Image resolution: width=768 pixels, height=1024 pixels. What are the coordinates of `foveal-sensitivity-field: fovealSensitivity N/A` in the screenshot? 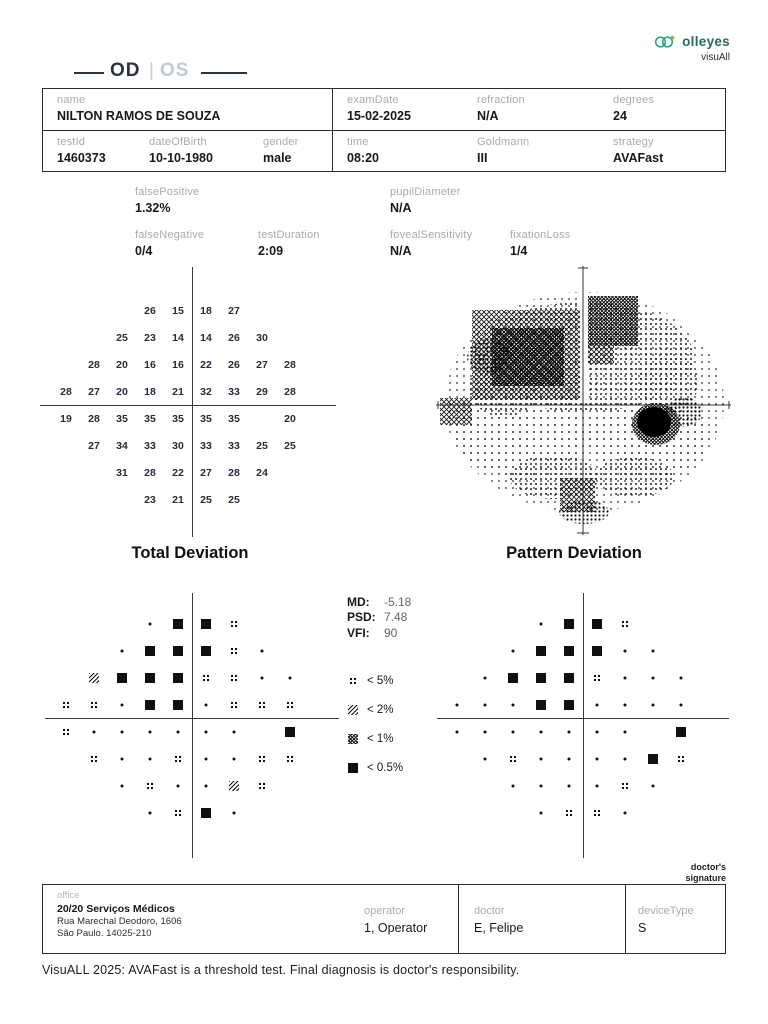 It's located at (431, 243).